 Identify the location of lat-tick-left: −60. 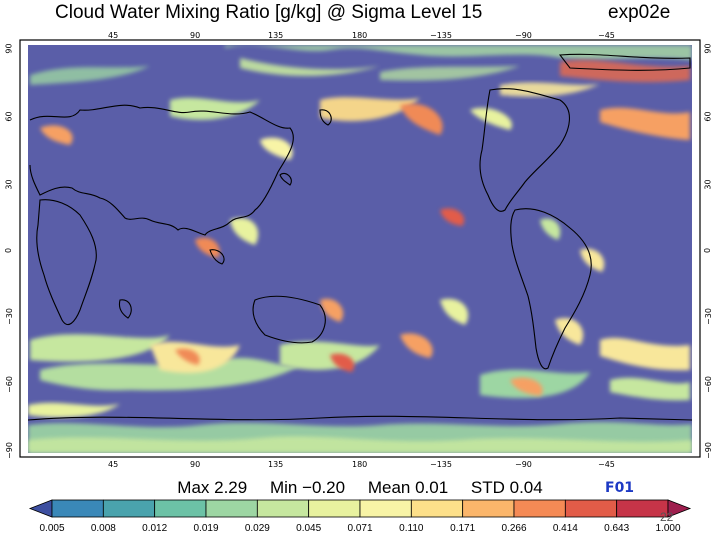
(9, 384).